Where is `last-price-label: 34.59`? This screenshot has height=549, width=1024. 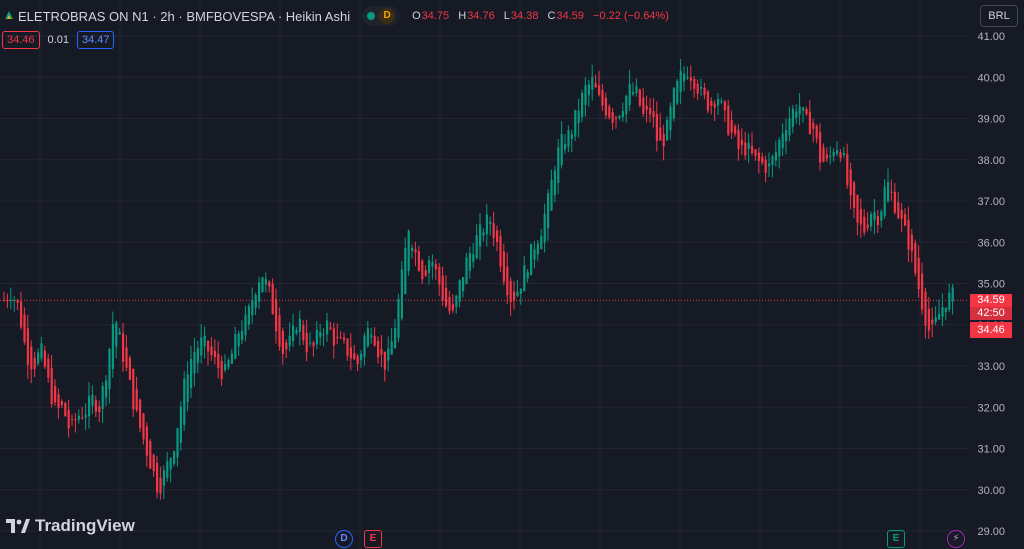
last-price-label: 34.59 is located at coordinates (991, 300).